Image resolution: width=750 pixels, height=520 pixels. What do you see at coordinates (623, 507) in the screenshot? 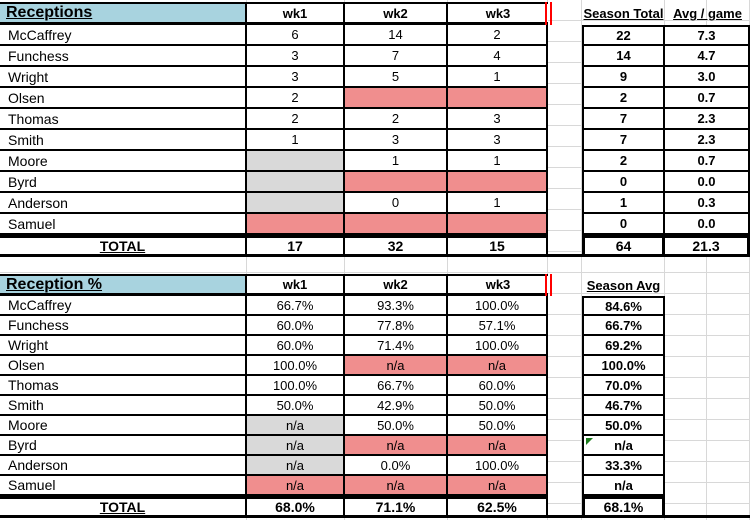
I see `total-summary-cell: 68.1%` at bounding box center [623, 507].